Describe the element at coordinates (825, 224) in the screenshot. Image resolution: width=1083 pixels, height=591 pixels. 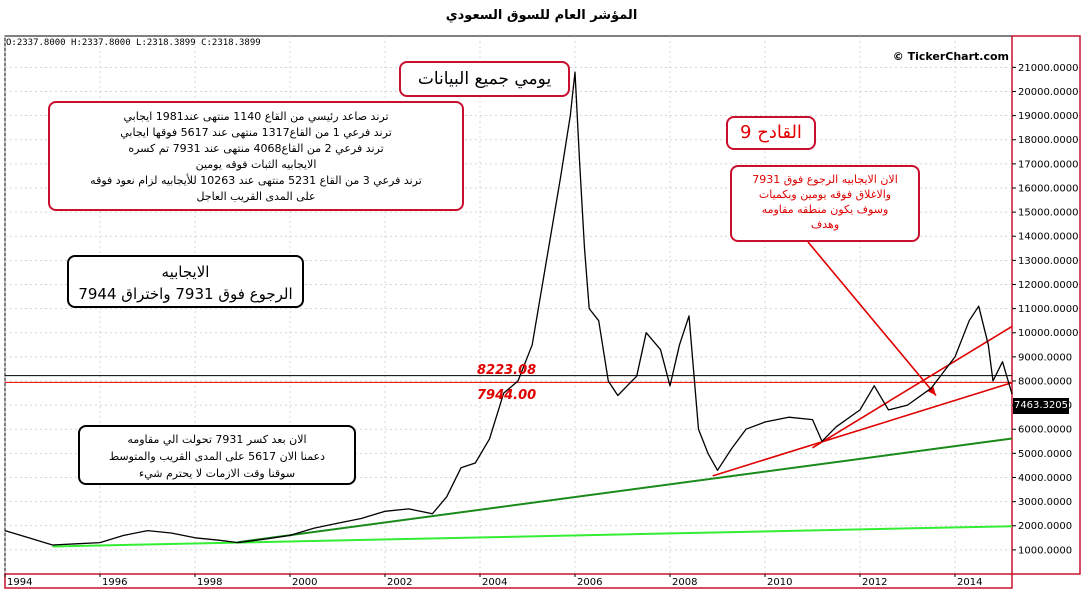
I see `qadeh-note-line-4: وهدف` at that location.